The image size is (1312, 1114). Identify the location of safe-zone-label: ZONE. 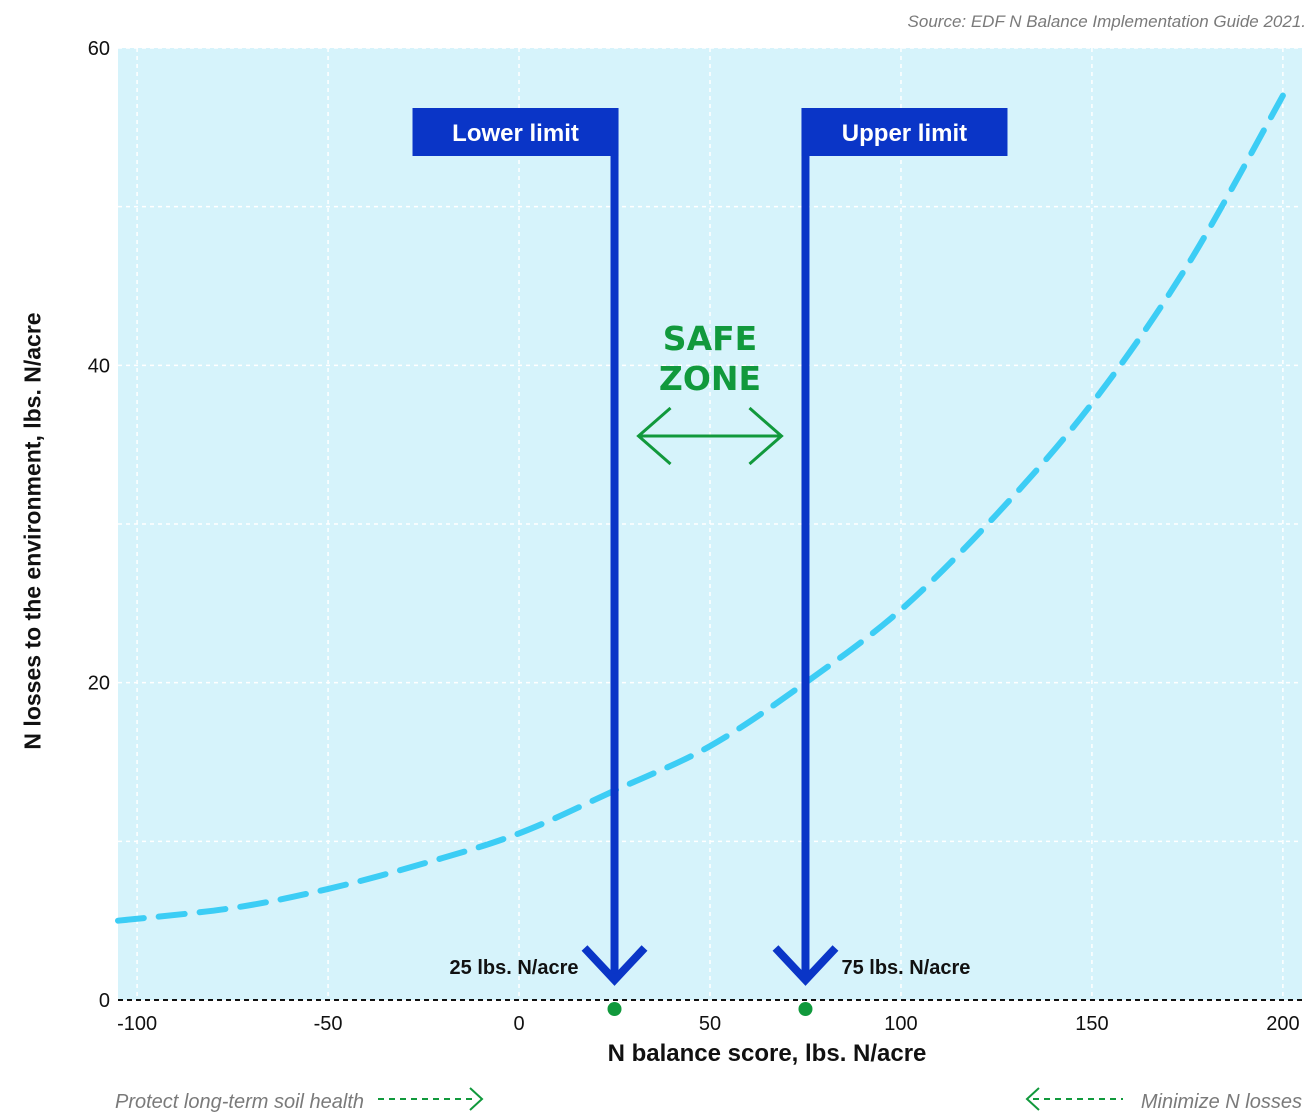
(710, 378).